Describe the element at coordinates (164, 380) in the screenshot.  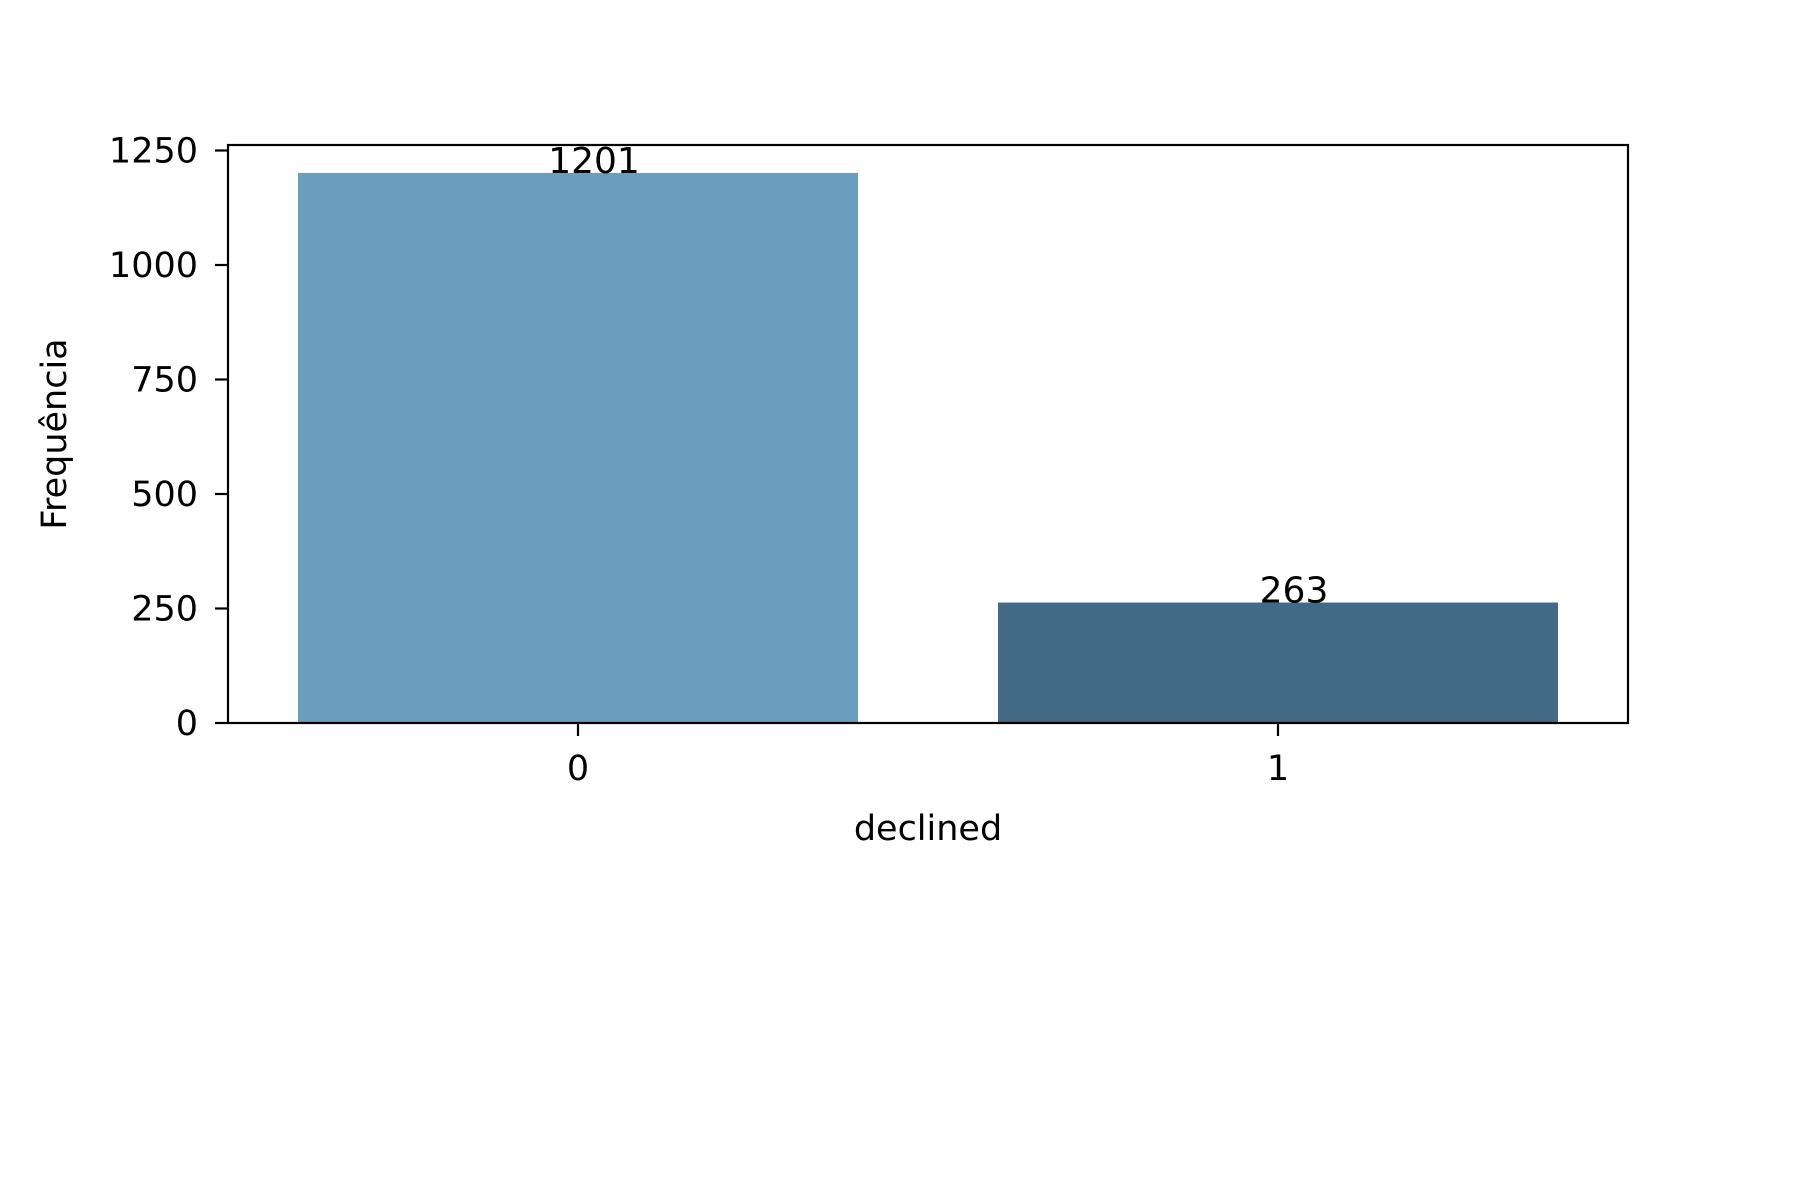
I see `y-tick-label: 750` at that location.